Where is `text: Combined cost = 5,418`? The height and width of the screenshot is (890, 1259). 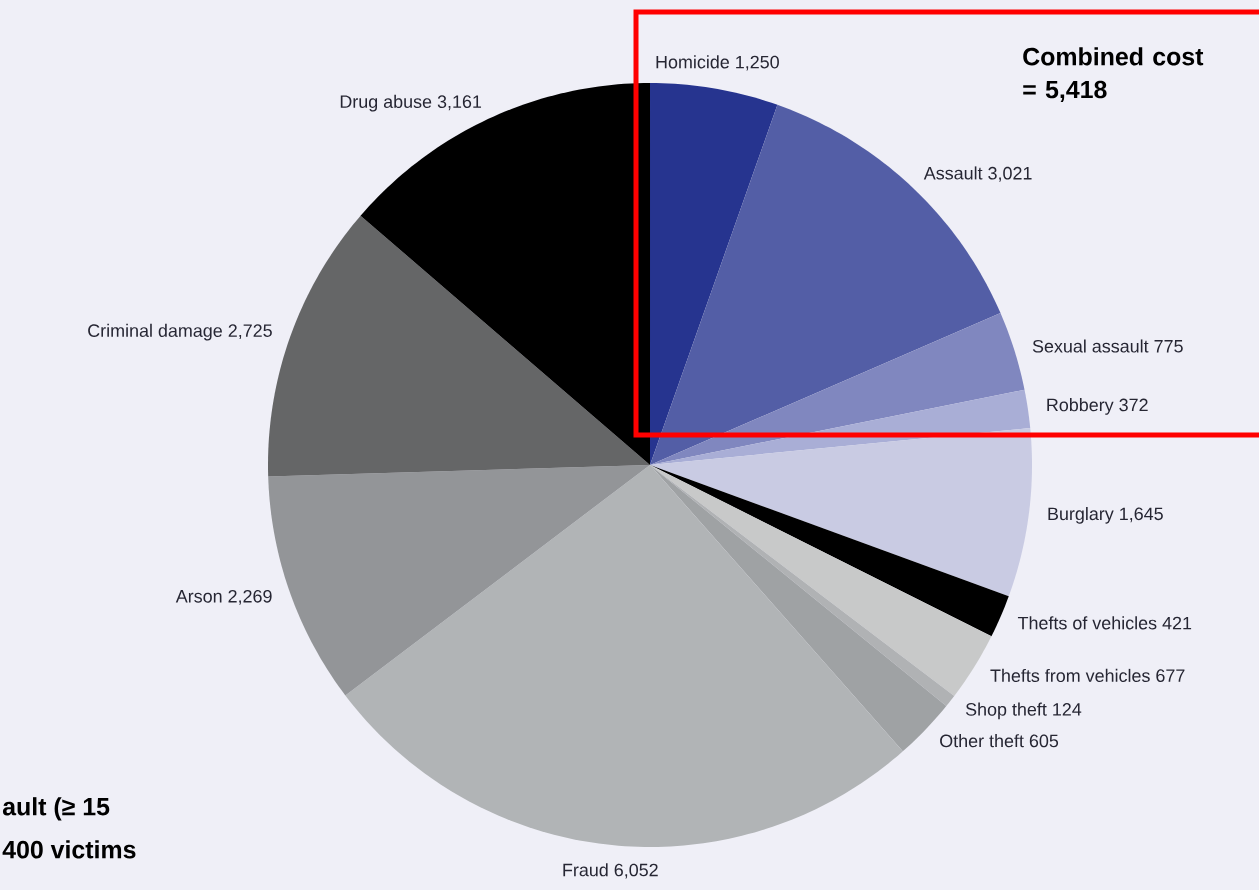
text: Combined cost = 5,418 is located at coordinates (1113, 74).